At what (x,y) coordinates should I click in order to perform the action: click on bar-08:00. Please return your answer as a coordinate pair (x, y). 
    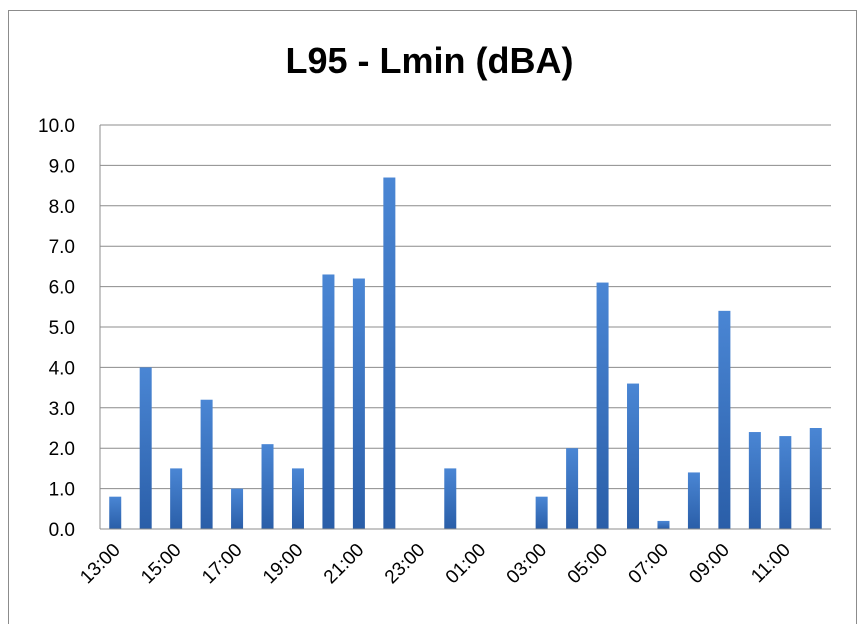
    Looking at the image, I should click on (693, 500).